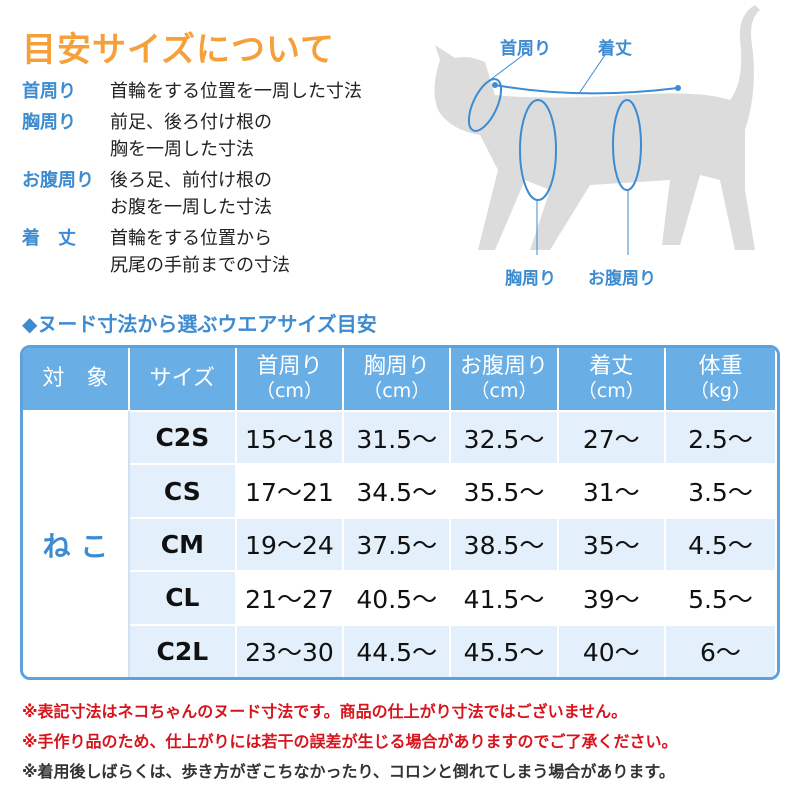 The width and height of the screenshot is (800, 800). I want to click on value-cell: 35～, so click(612, 543).